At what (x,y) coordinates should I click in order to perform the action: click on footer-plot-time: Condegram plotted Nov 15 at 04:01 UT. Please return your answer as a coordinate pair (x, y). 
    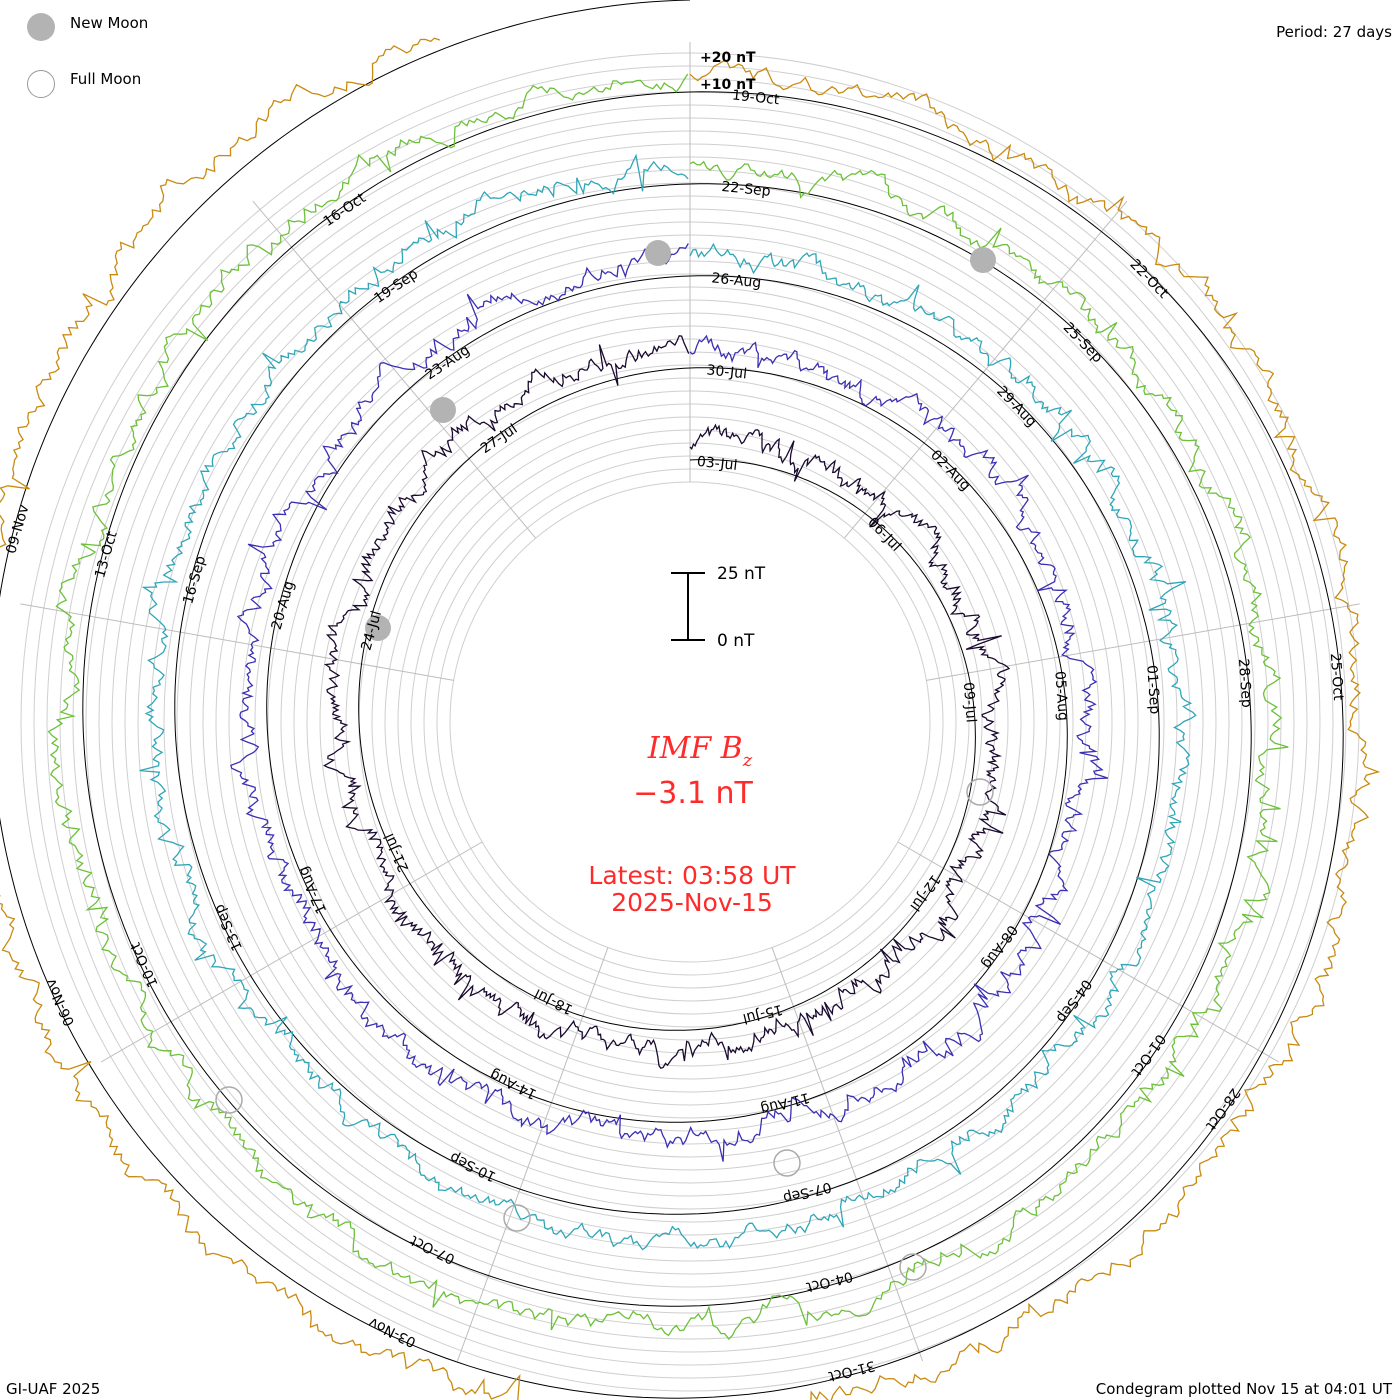
    Looking at the image, I should click on (1243, 1389).